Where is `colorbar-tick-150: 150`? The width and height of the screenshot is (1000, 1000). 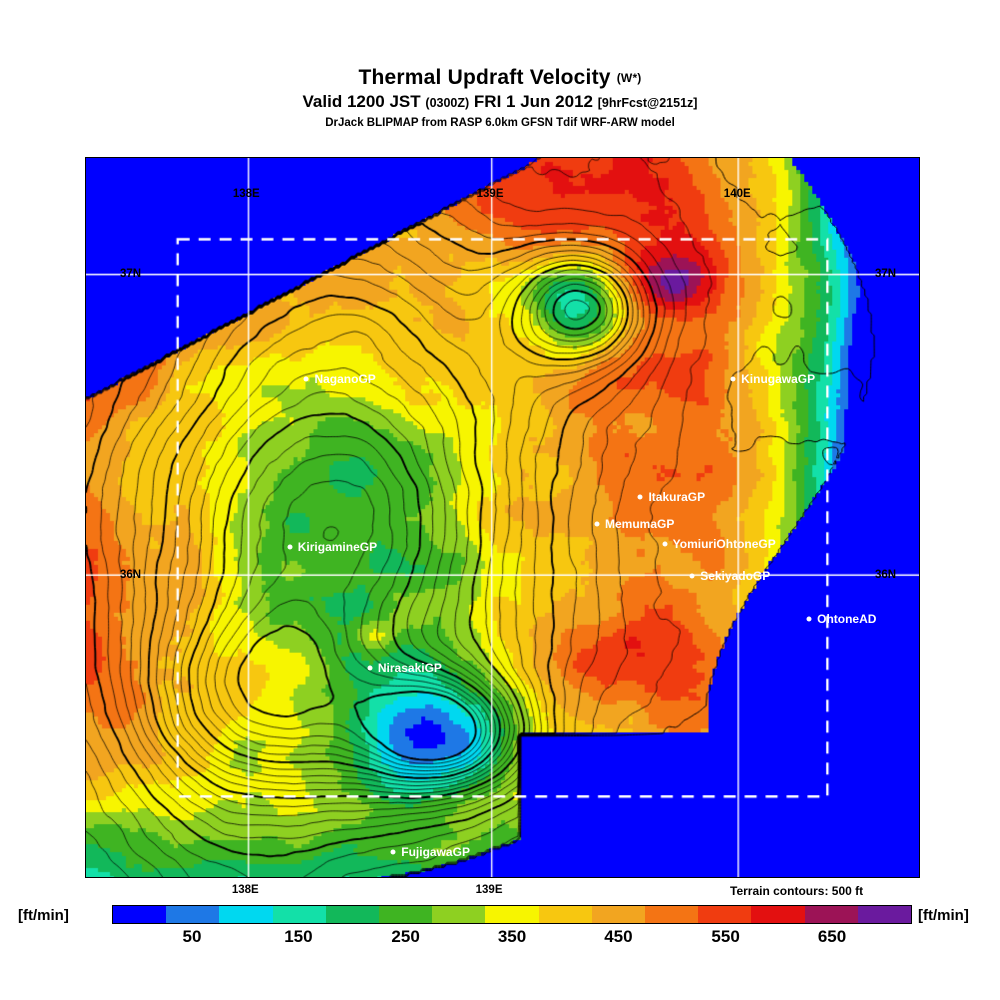 colorbar-tick-150: 150 is located at coordinates (298, 936).